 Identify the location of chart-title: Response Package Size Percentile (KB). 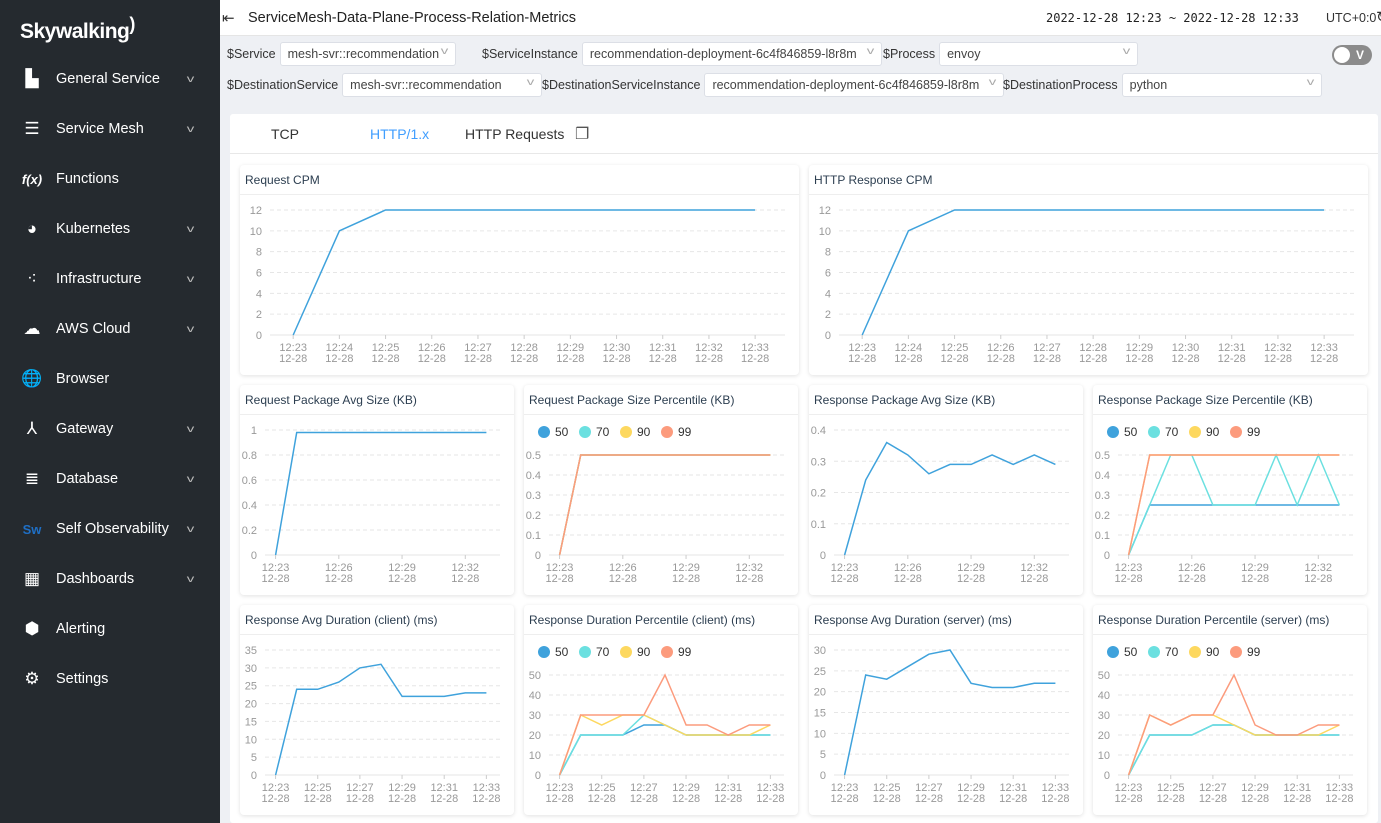
(1230, 400).